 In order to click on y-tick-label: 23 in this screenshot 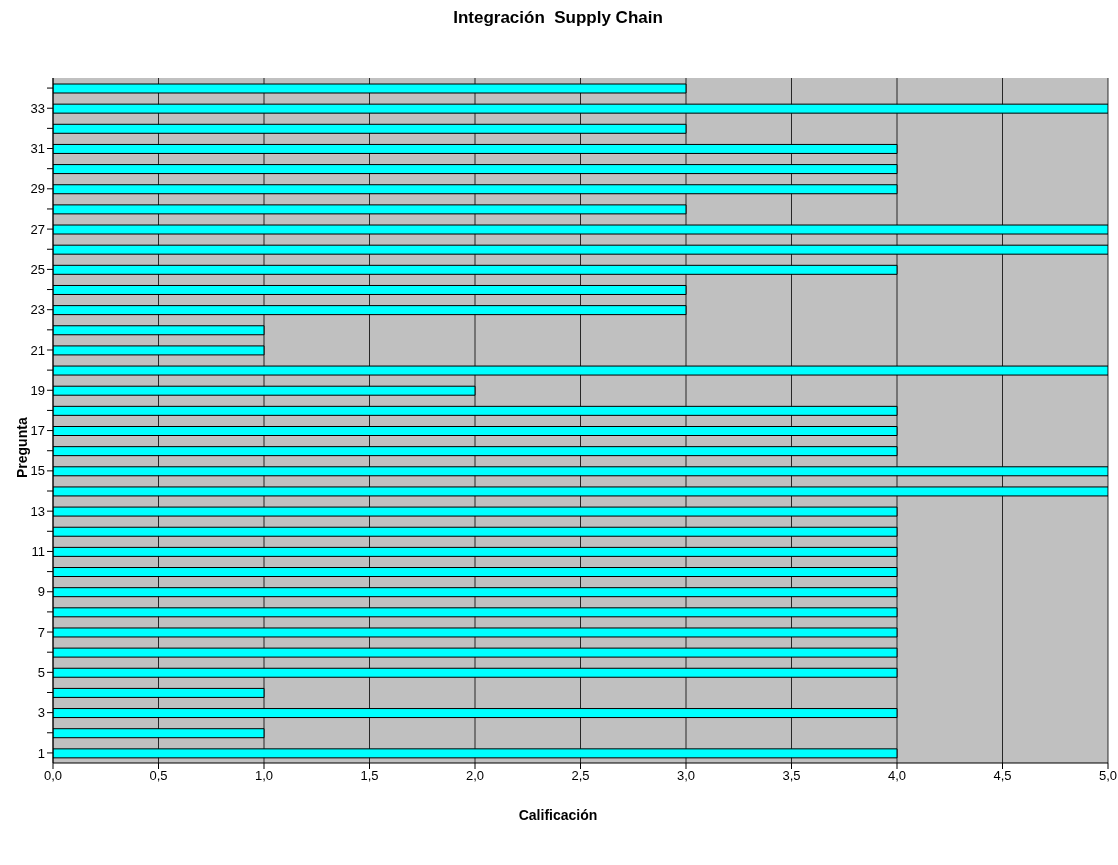, I will do `click(37, 310)`.